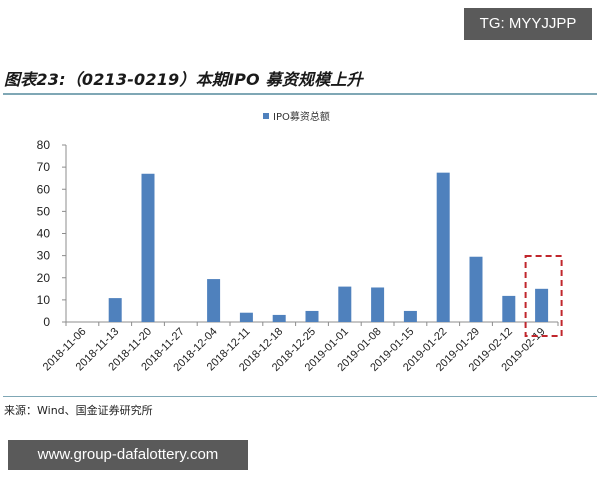 This screenshot has height=480, width=600. Describe the element at coordinates (44, 189) in the screenshot. I see `y-tick-label: 60` at that location.